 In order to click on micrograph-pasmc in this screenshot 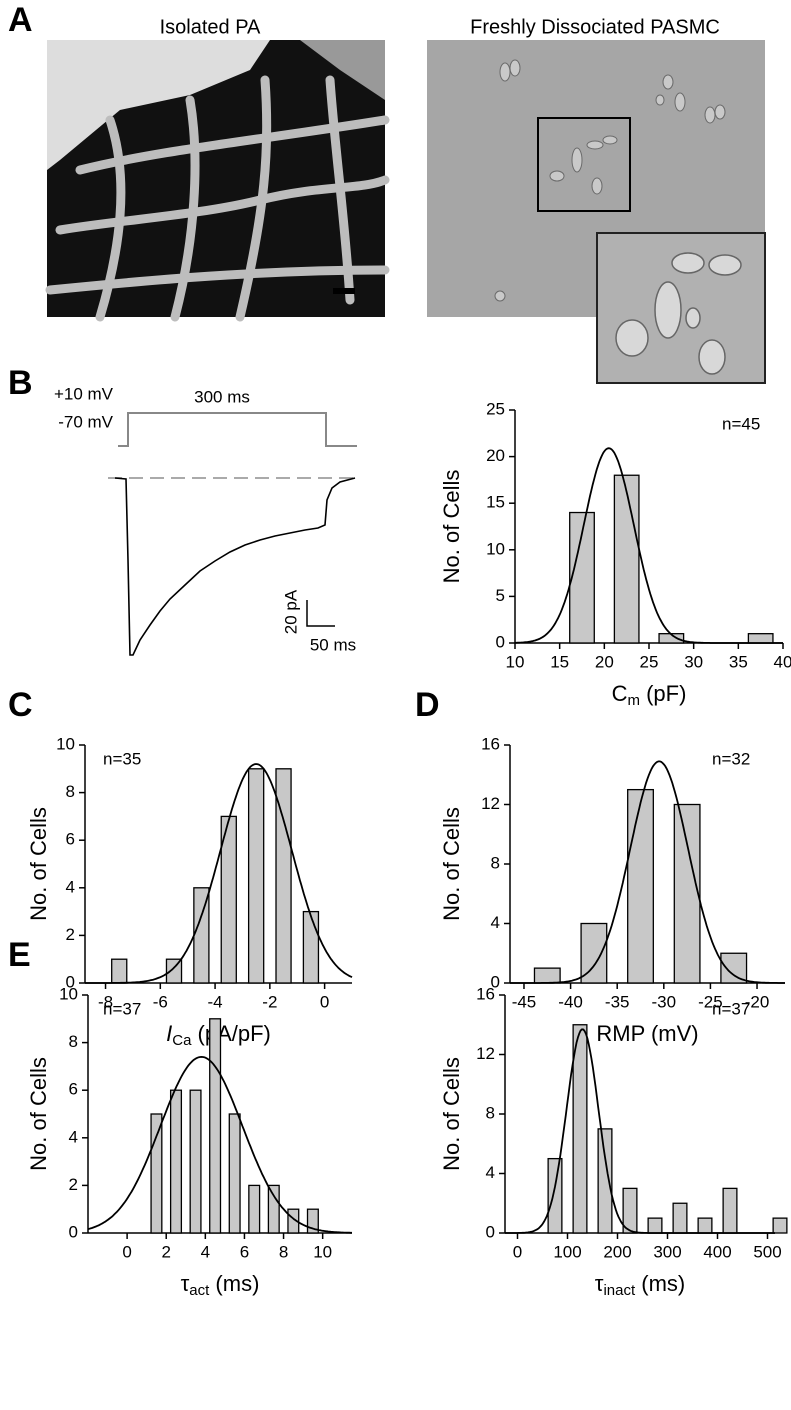, I will do `click(596, 212)`.